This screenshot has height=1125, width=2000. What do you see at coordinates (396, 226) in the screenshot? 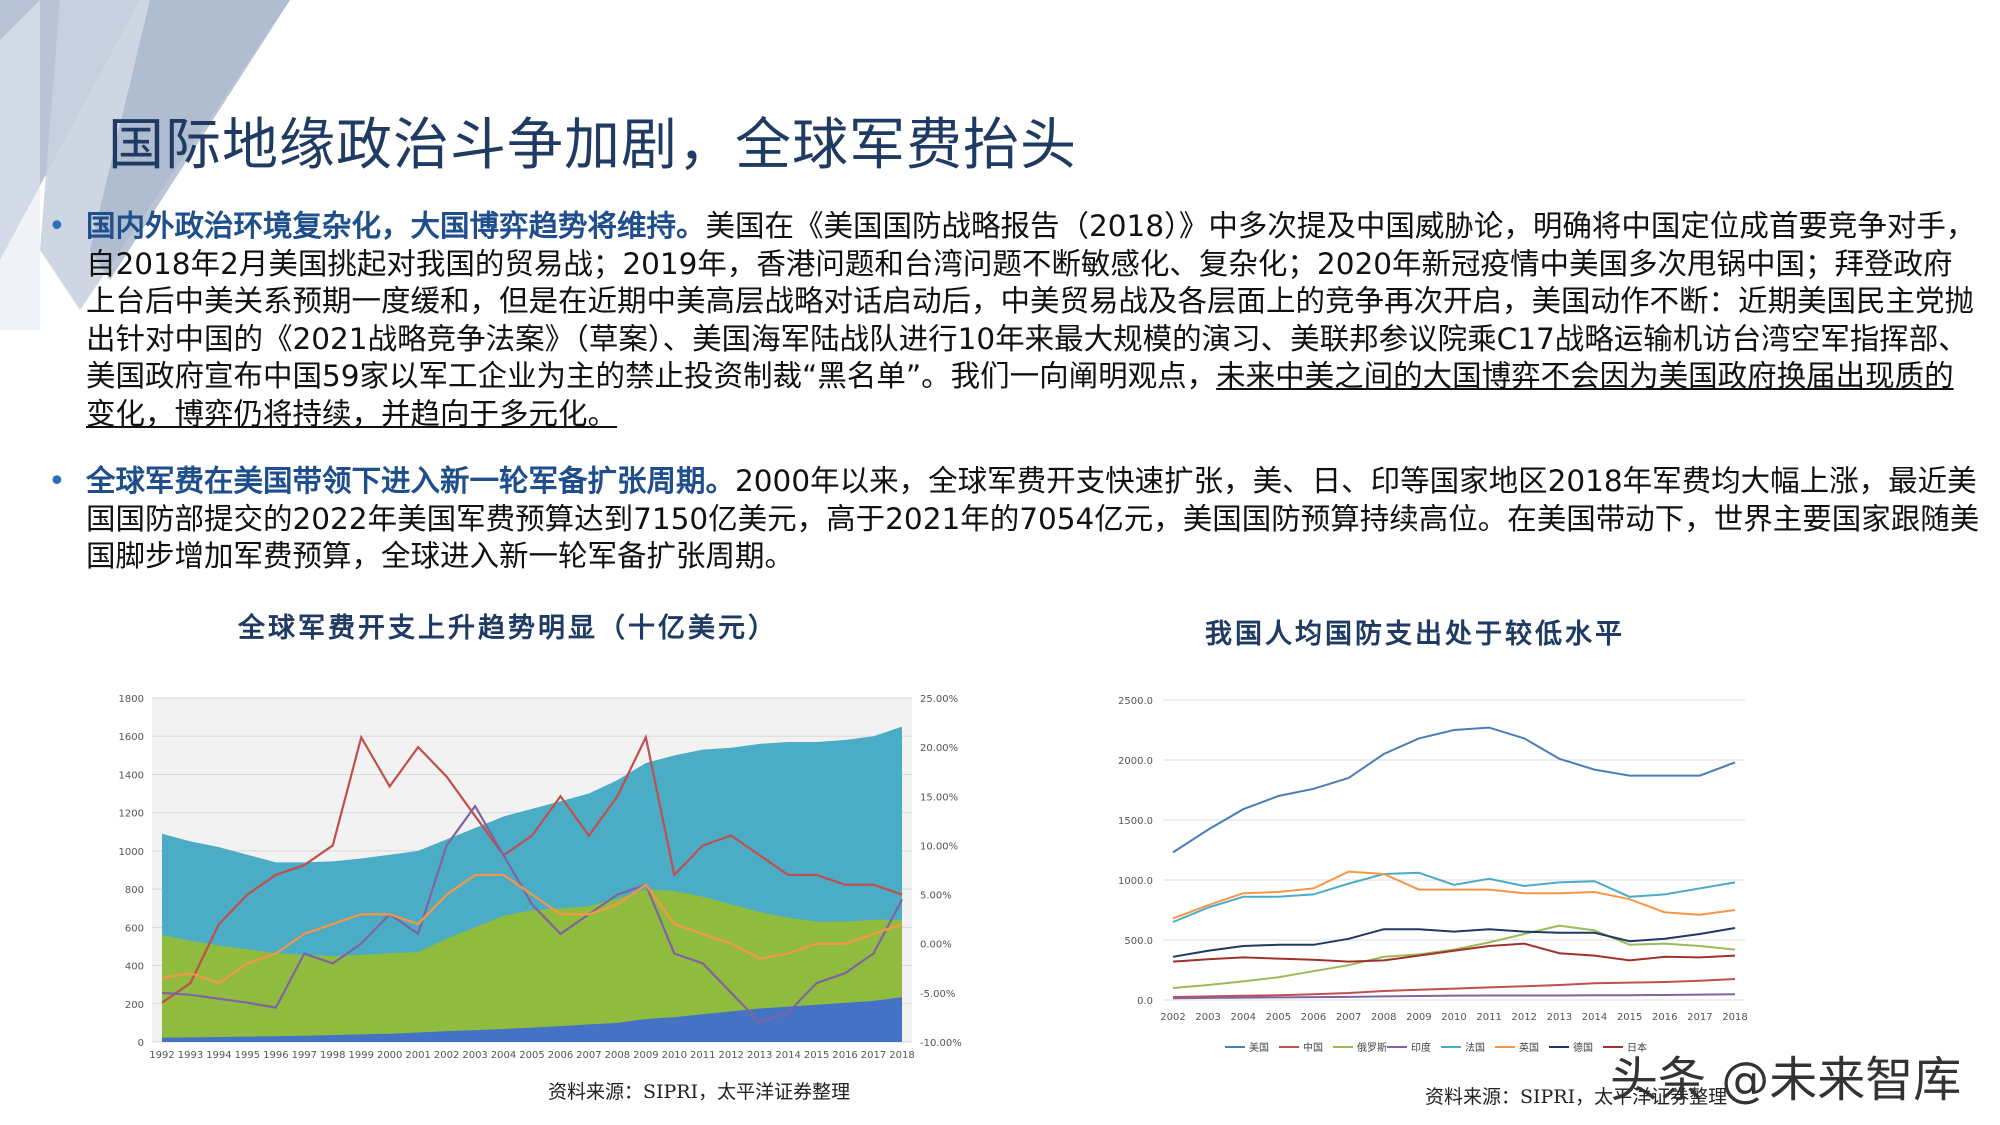
I see `bullet-1-heading: 国内外政治环境复杂化，大国博弈趋势将维持。` at bounding box center [396, 226].